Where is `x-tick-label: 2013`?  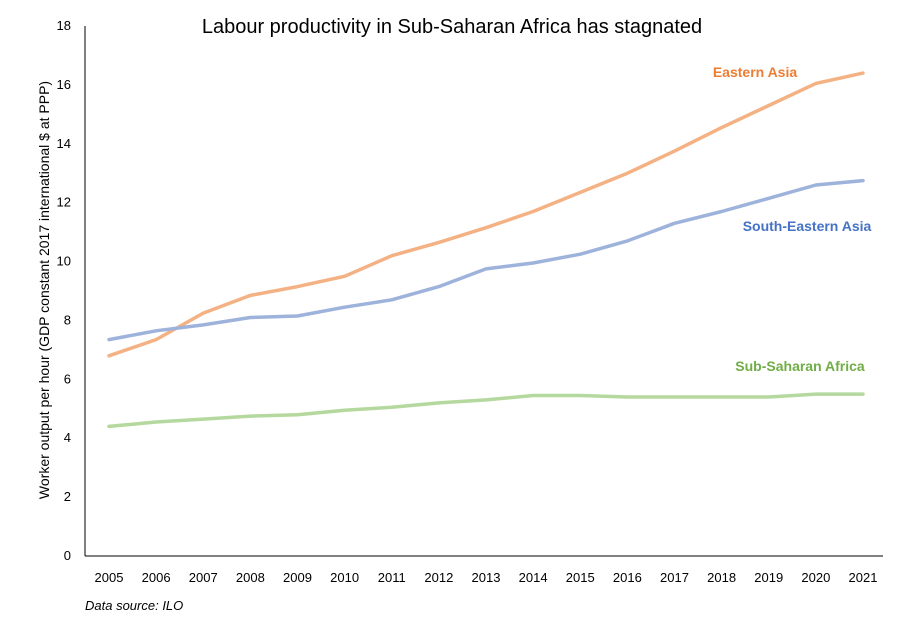
x-tick-label: 2013 is located at coordinates (486, 577).